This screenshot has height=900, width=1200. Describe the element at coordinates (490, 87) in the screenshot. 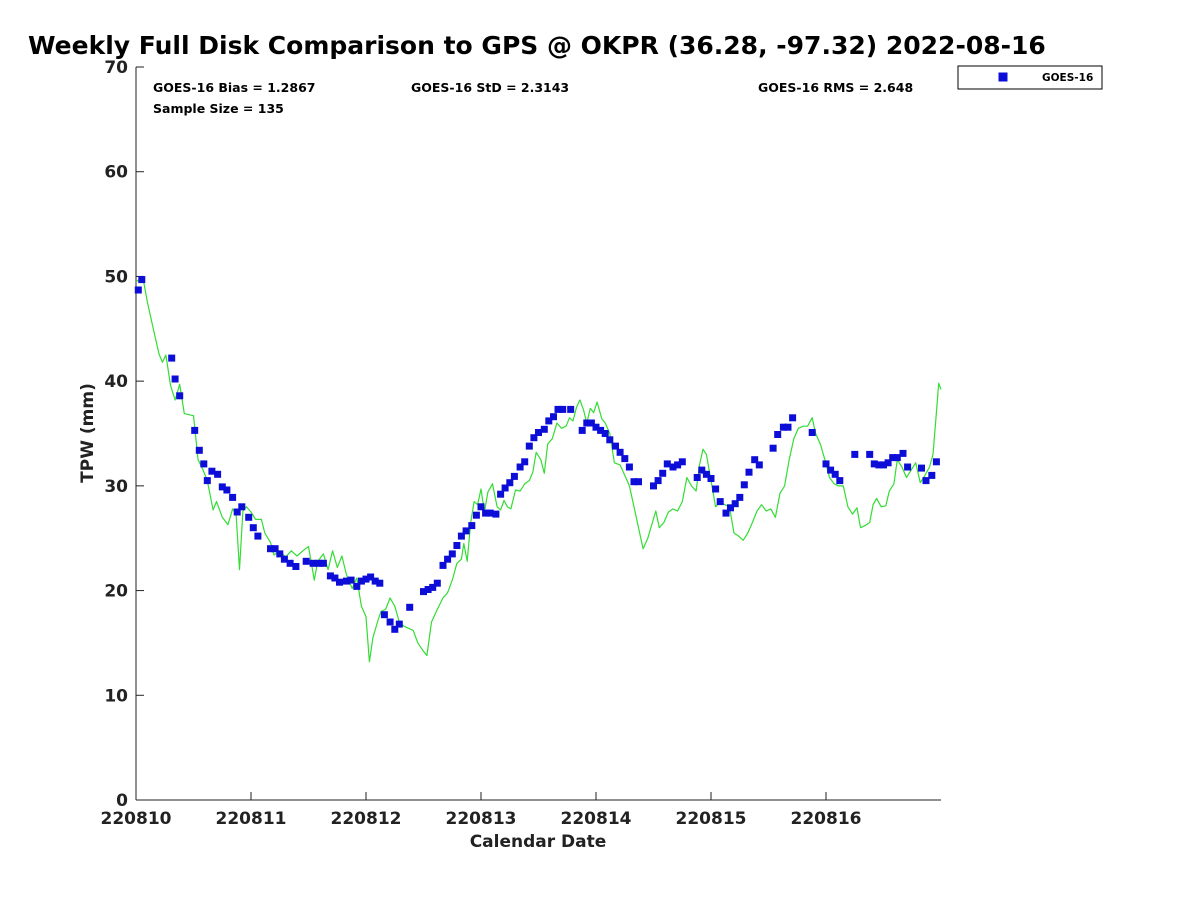

I see `std-stat: GOES-16 StD = 2.3143` at that location.